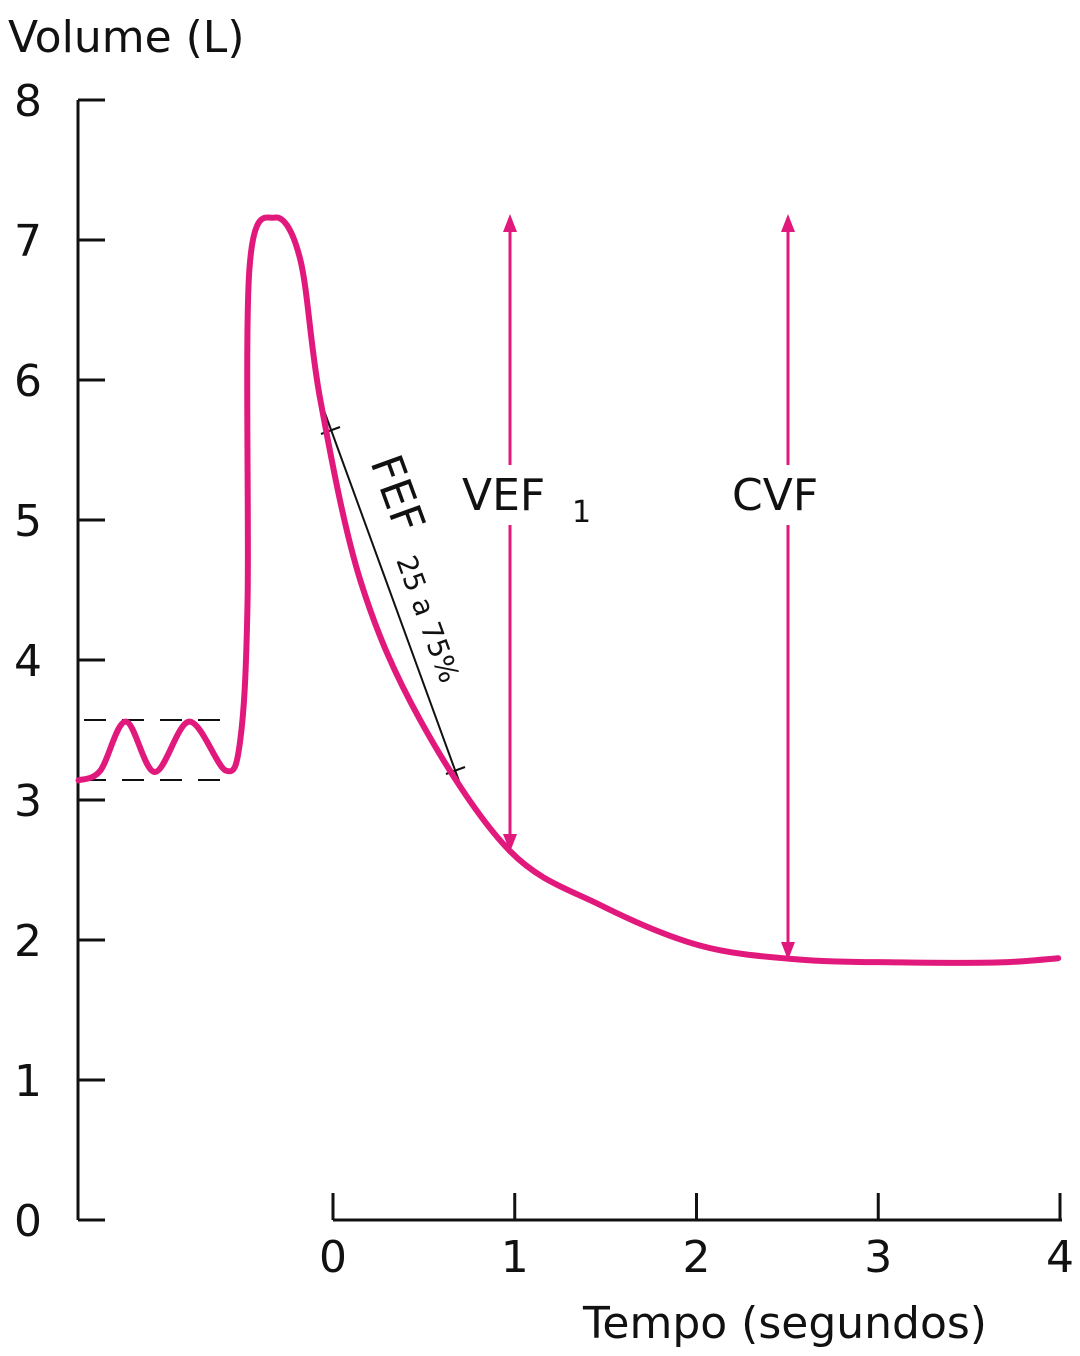  What do you see at coordinates (503, 495) in the screenshot?
I see `vef-label: VEF` at bounding box center [503, 495].